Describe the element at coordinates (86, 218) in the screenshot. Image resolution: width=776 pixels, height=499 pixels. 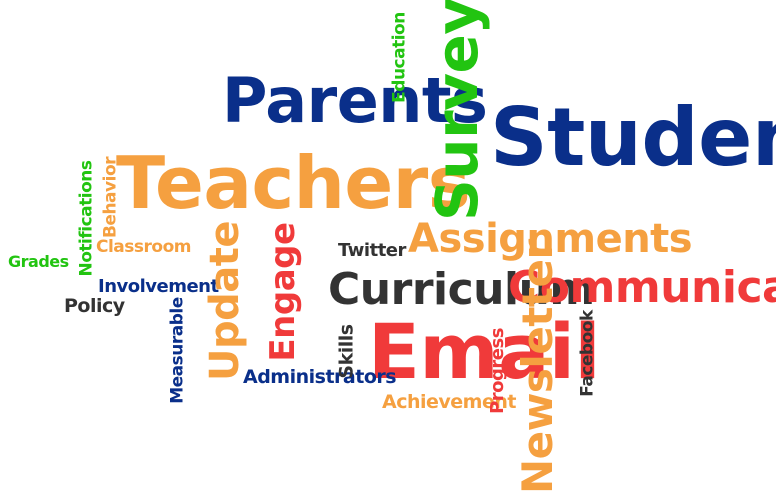
I see `word-notifications: Notifications` at that location.